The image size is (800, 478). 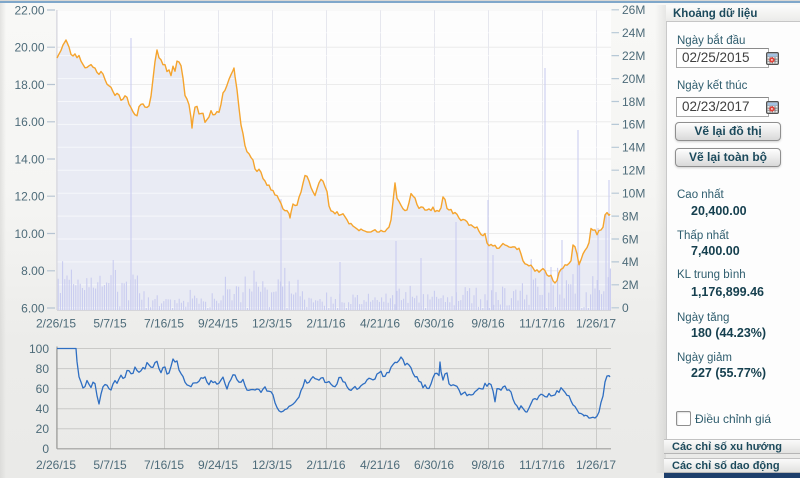 I want to click on svg-text: 18.00, so click(x=29, y=85).